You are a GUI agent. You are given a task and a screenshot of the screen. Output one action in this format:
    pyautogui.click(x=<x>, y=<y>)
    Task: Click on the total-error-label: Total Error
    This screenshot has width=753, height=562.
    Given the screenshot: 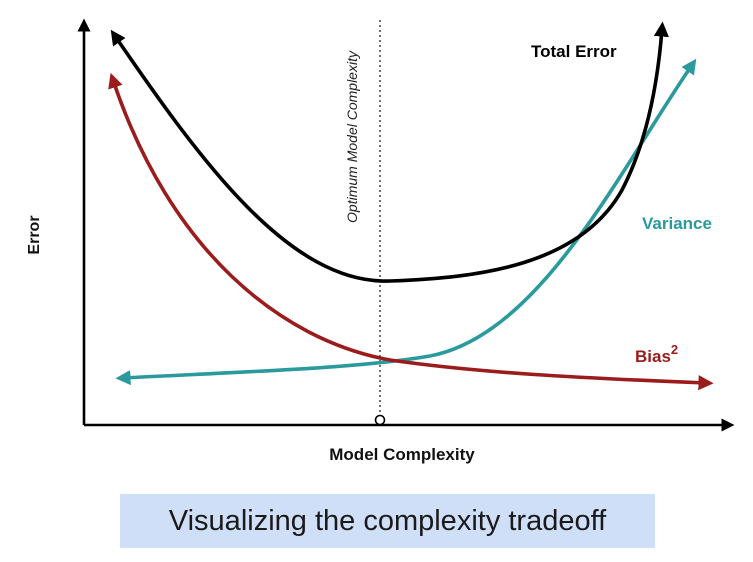 What is the action you would take?
    pyautogui.click(x=574, y=51)
    